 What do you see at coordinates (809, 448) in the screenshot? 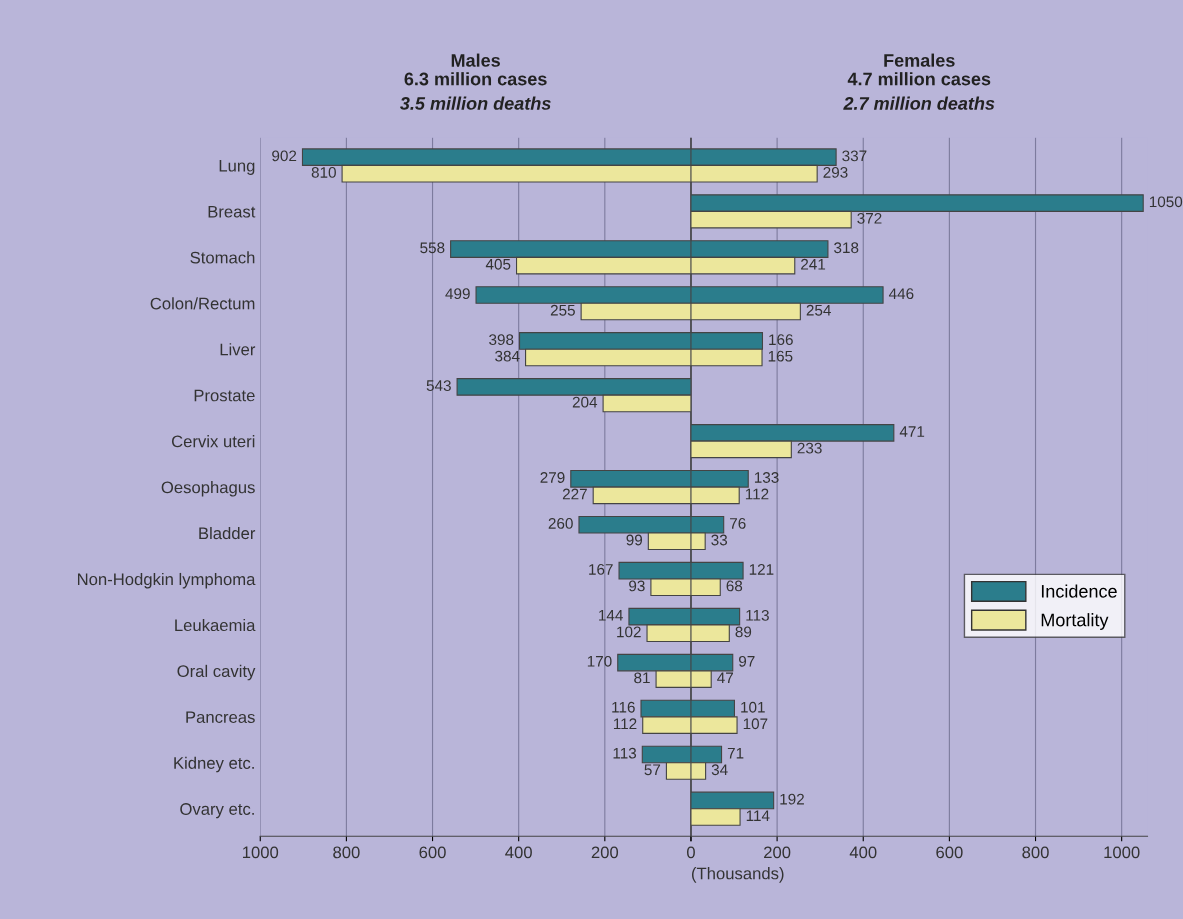
I see `data-label: 233` at bounding box center [809, 448].